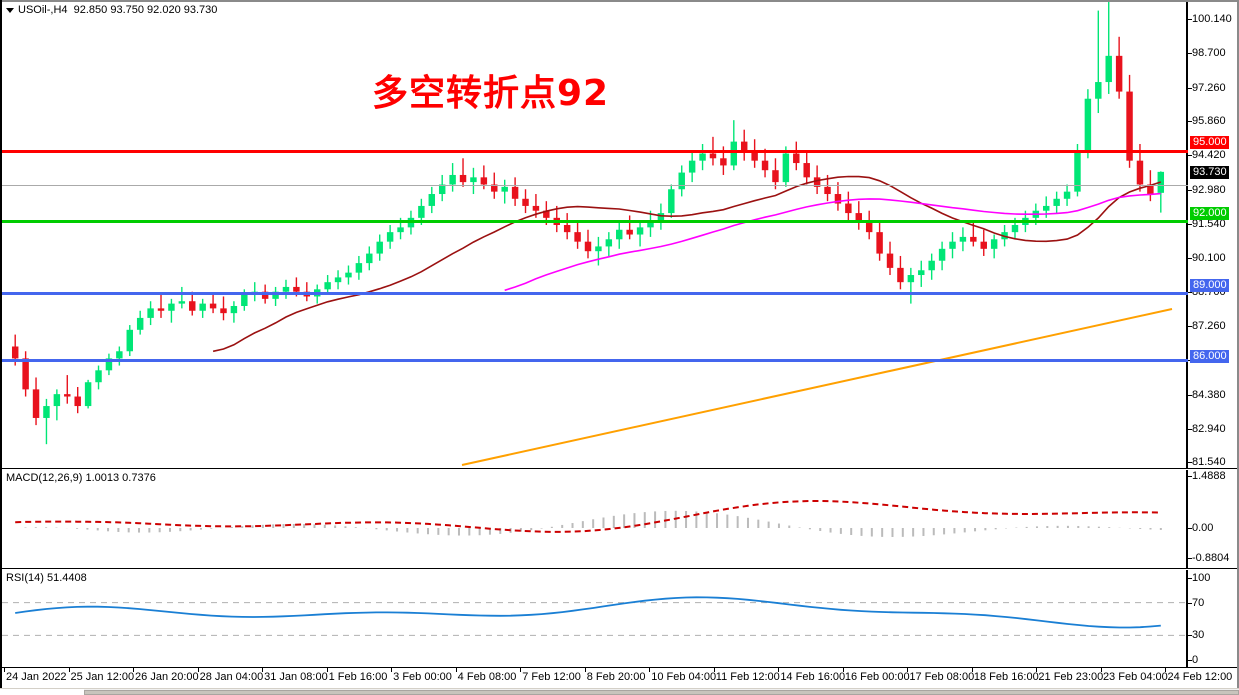 The width and height of the screenshot is (1239, 695). Describe the element at coordinates (1, 344) in the screenshot. I see `window-left-border` at that location.